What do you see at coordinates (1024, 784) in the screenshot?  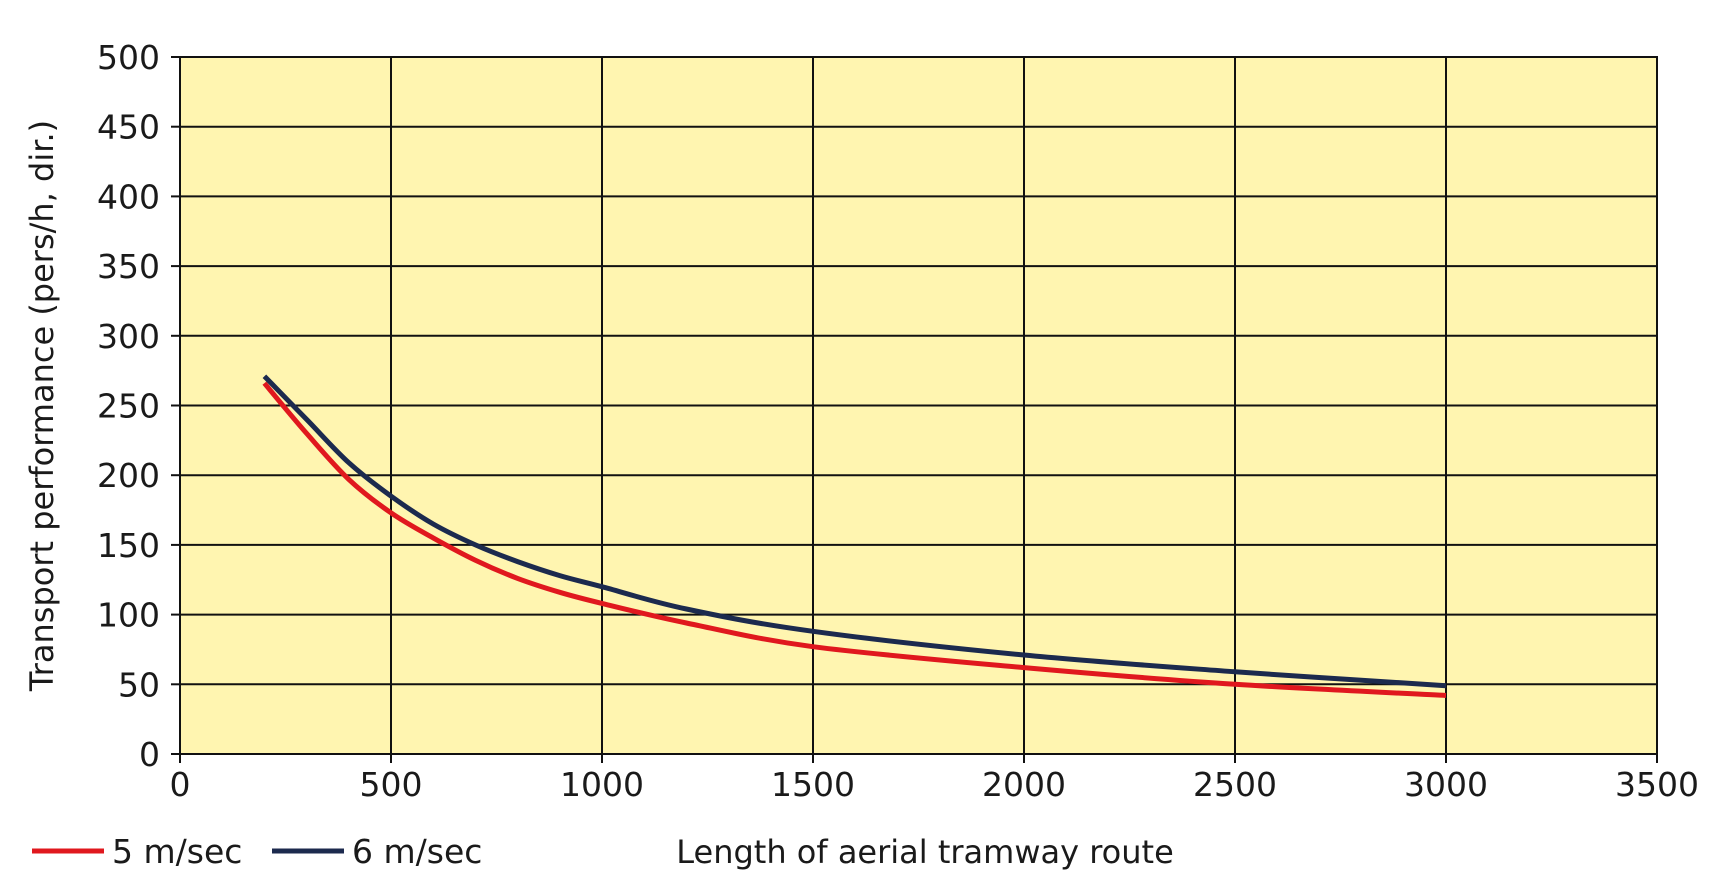 I see `x-tick-label: 2000` at bounding box center [1024, 784].